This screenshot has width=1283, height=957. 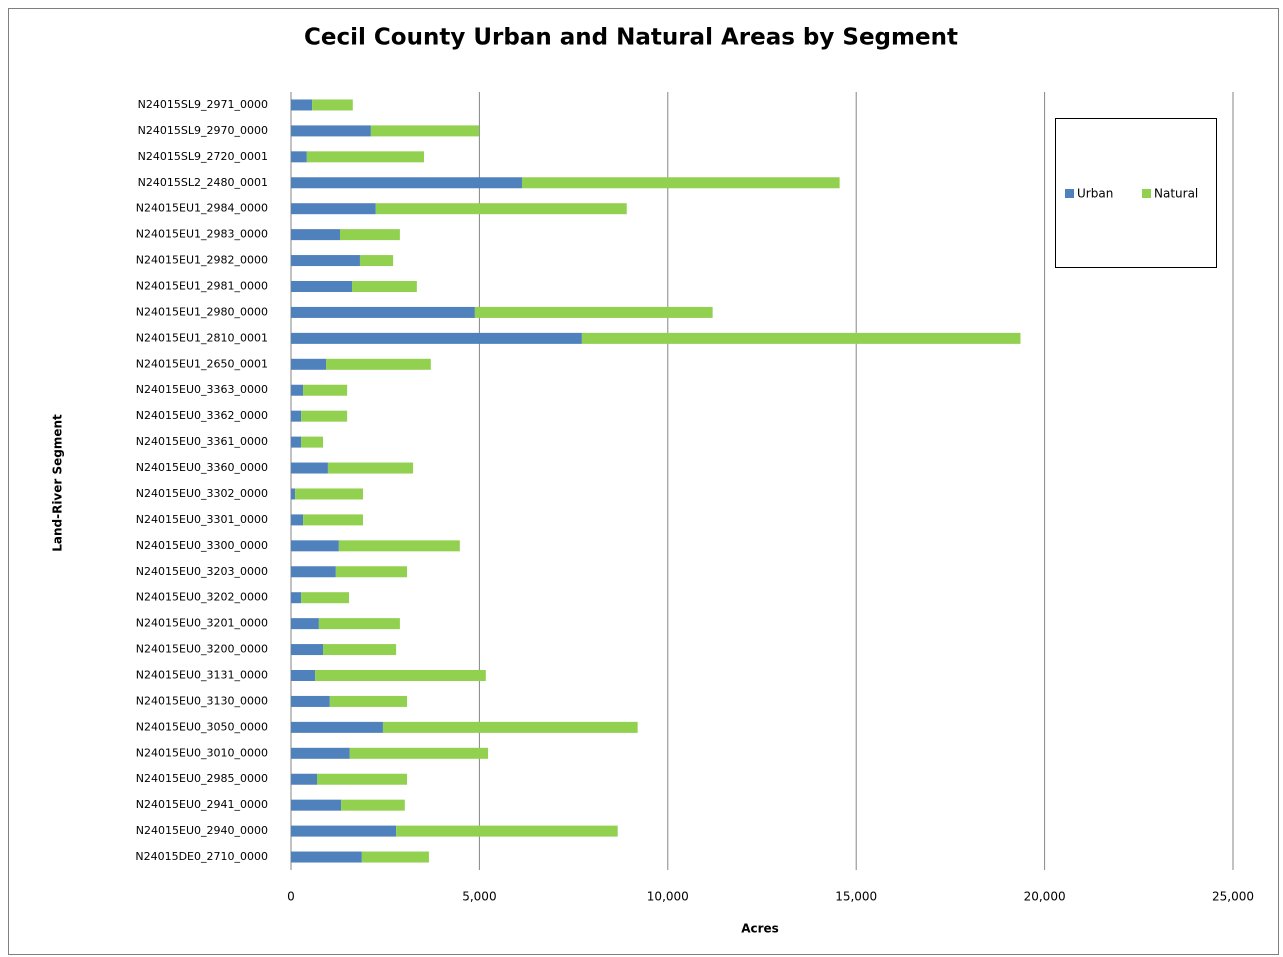 I want to click on y-tick-label: N24015EU0_3200_0000, so click(x=202, y=649).